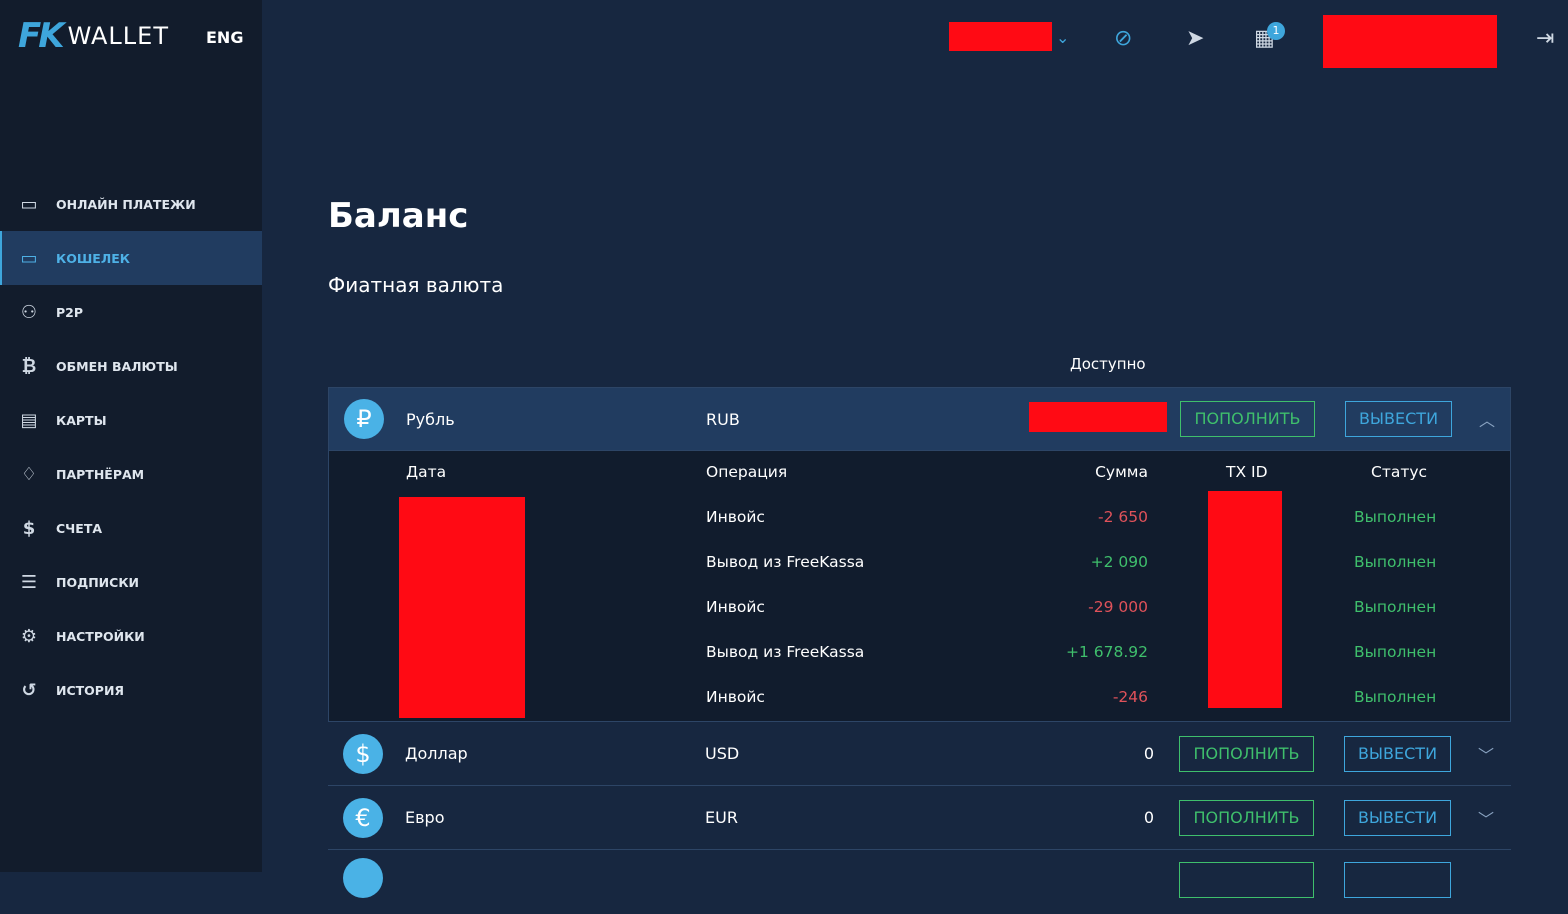 The image size is (1568, 914). What do you see at coordinates (919, 518) in the screenshot?
I see `table-row: Инвойс -2 650 Выполнен` at bounding box center [919, 518].